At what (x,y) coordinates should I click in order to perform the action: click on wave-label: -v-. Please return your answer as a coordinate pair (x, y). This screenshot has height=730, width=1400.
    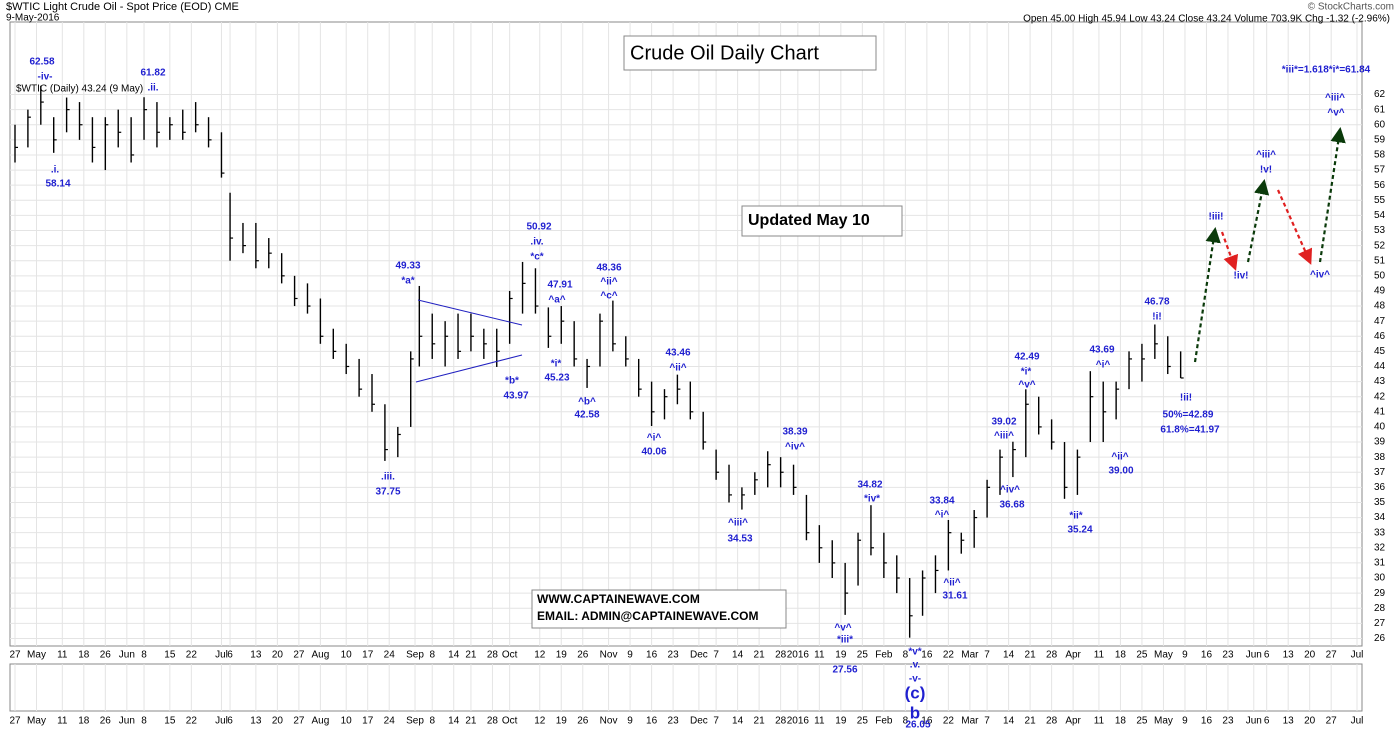
    Looking at the image, I should click on (915, 679).